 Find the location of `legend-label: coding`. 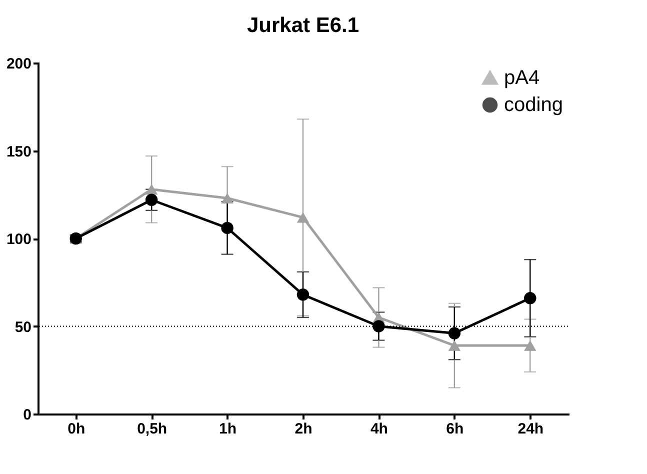

legend-label: coding is located at coordinates (533, 105).